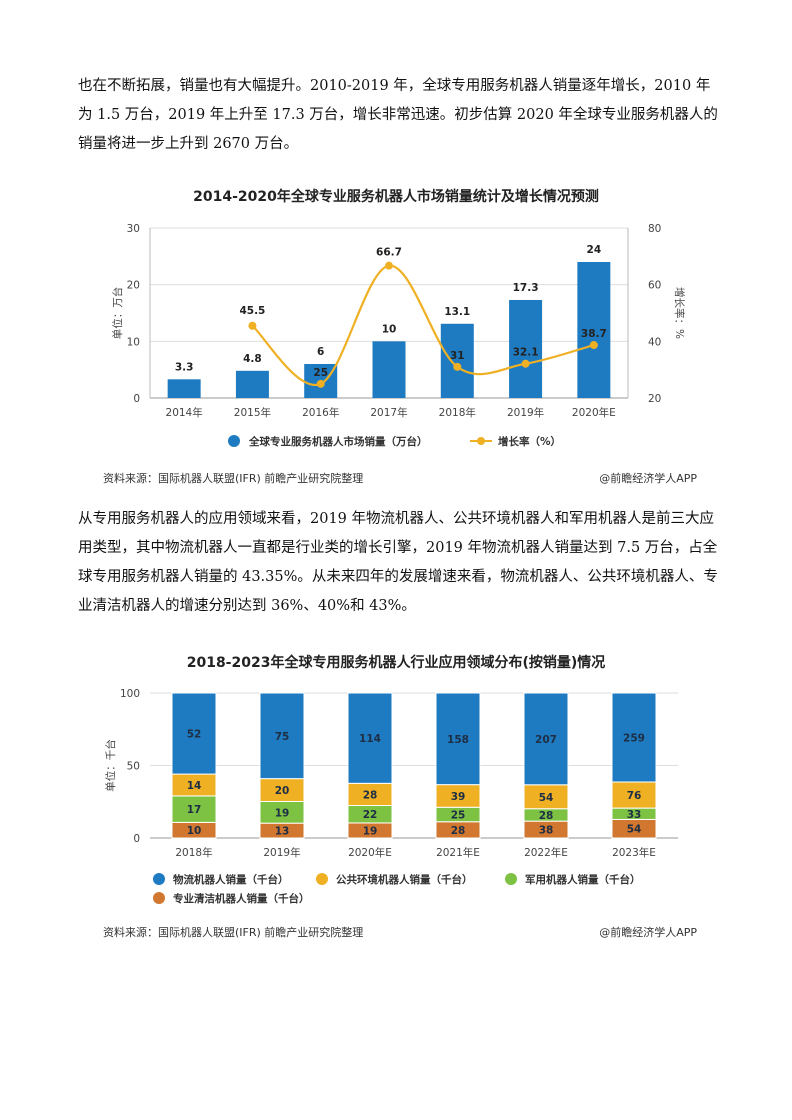  I want to click on segment-value-label: 207, so click(546, 740).